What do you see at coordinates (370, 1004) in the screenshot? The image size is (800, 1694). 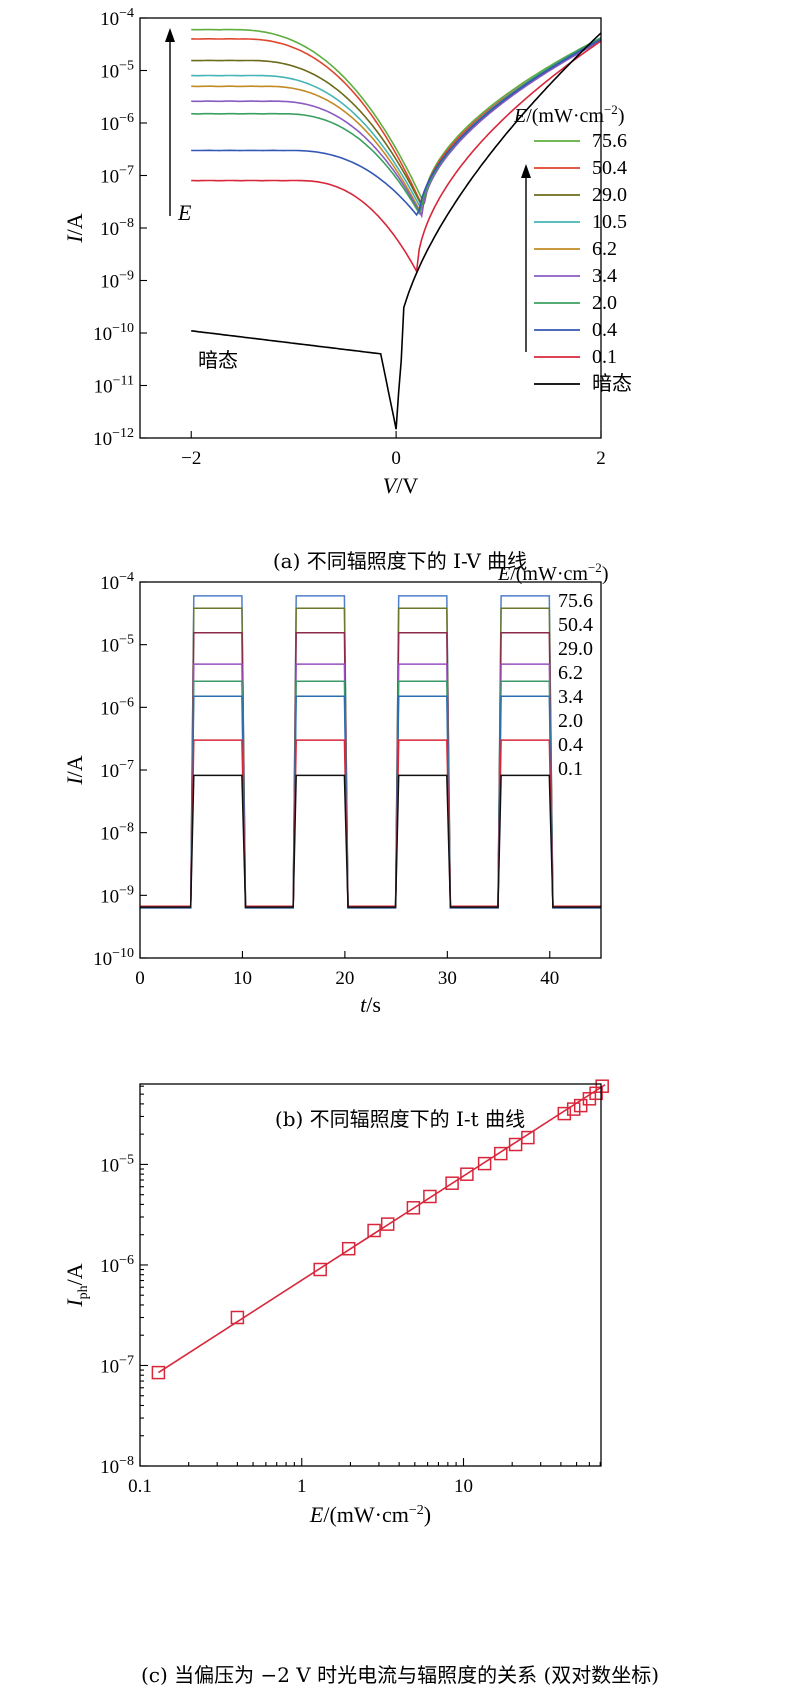 I see `panel-b-xlabel: t/s` at bounding box center [370, 1004].